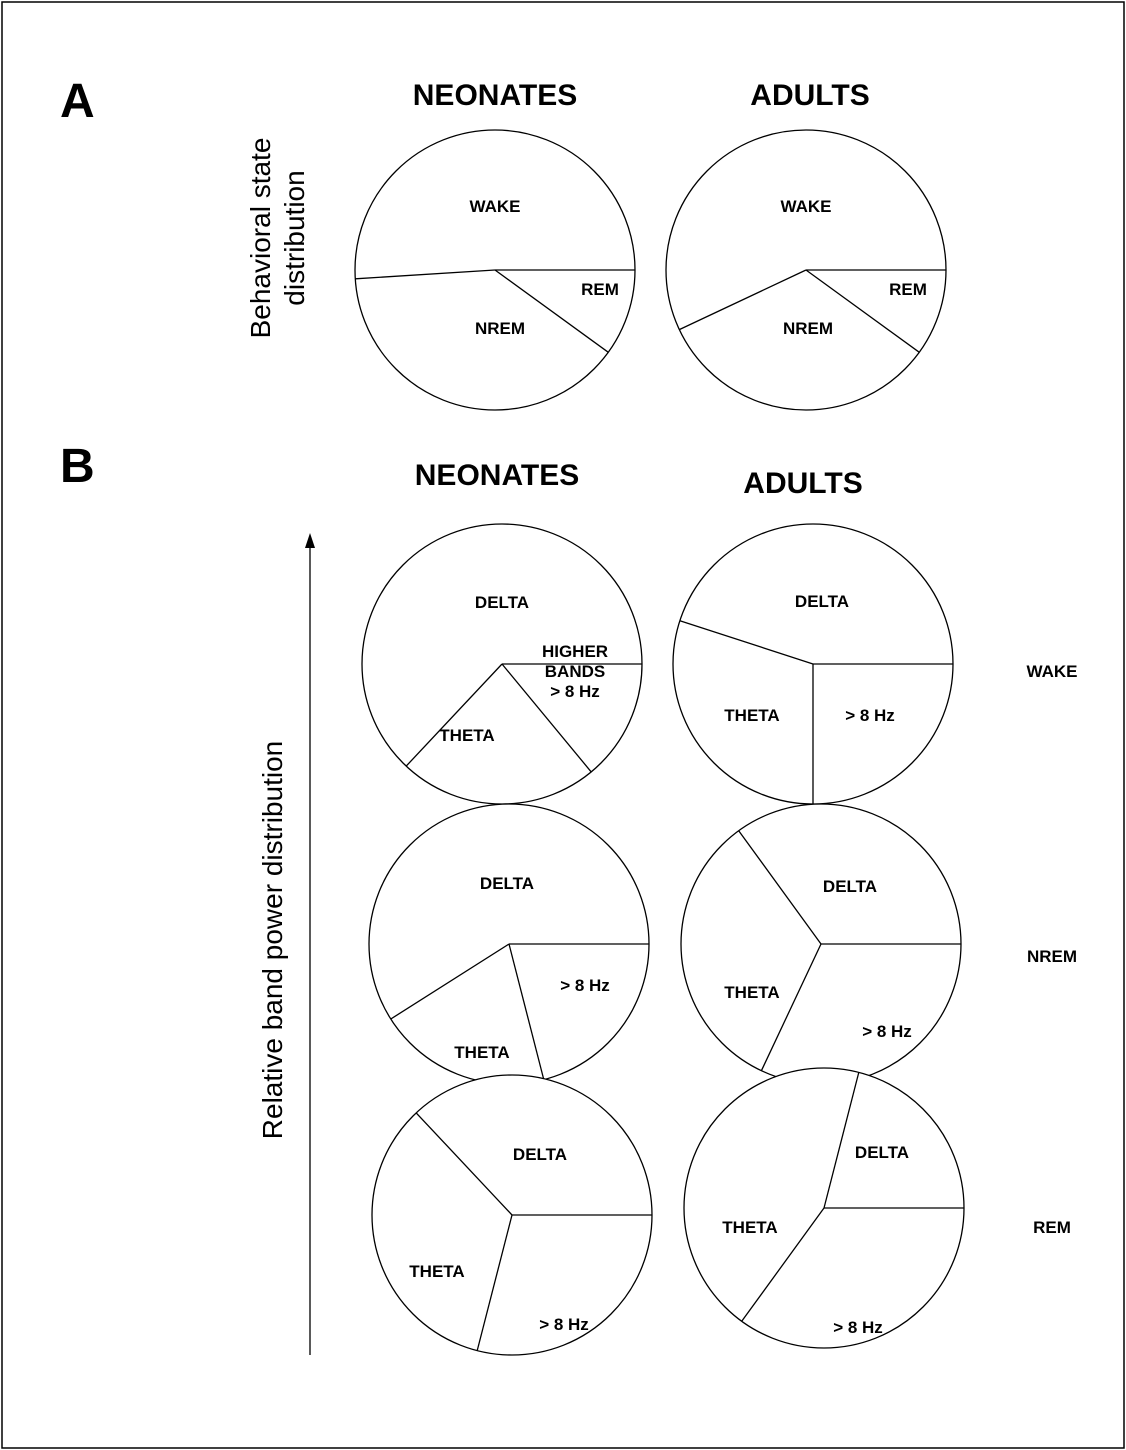  Describe the element at coordinates (77, 101) in the screenshot. I see `panel-a-letter: A` at that location.